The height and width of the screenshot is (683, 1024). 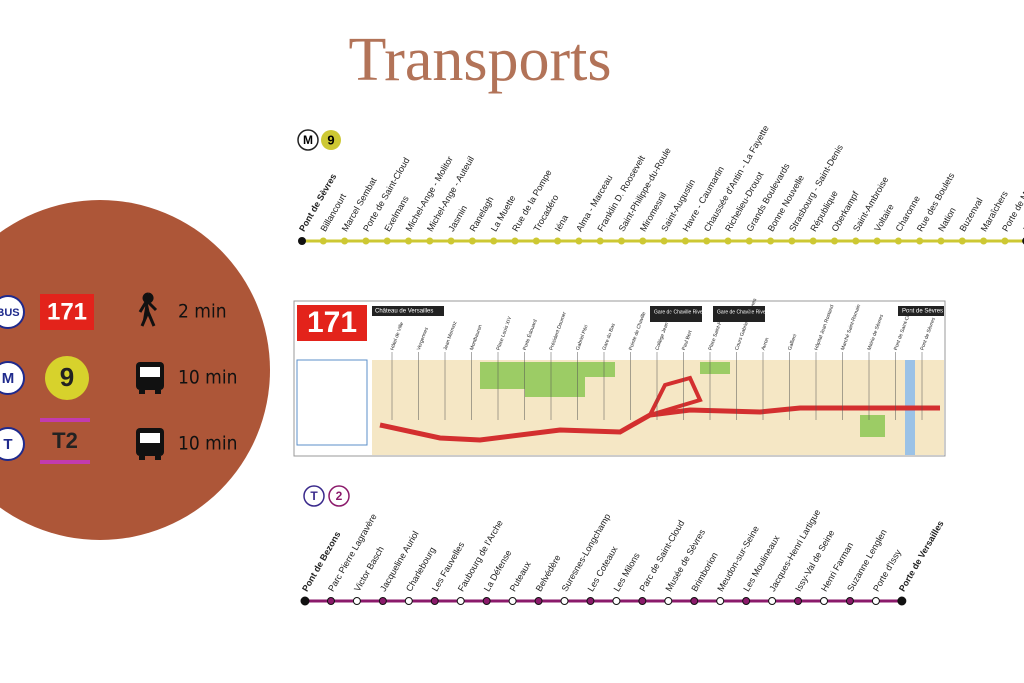 What do you see at coordinates (332, 402) in the screenshot?
I see `bus-inset` at bounding box center [332, 402].